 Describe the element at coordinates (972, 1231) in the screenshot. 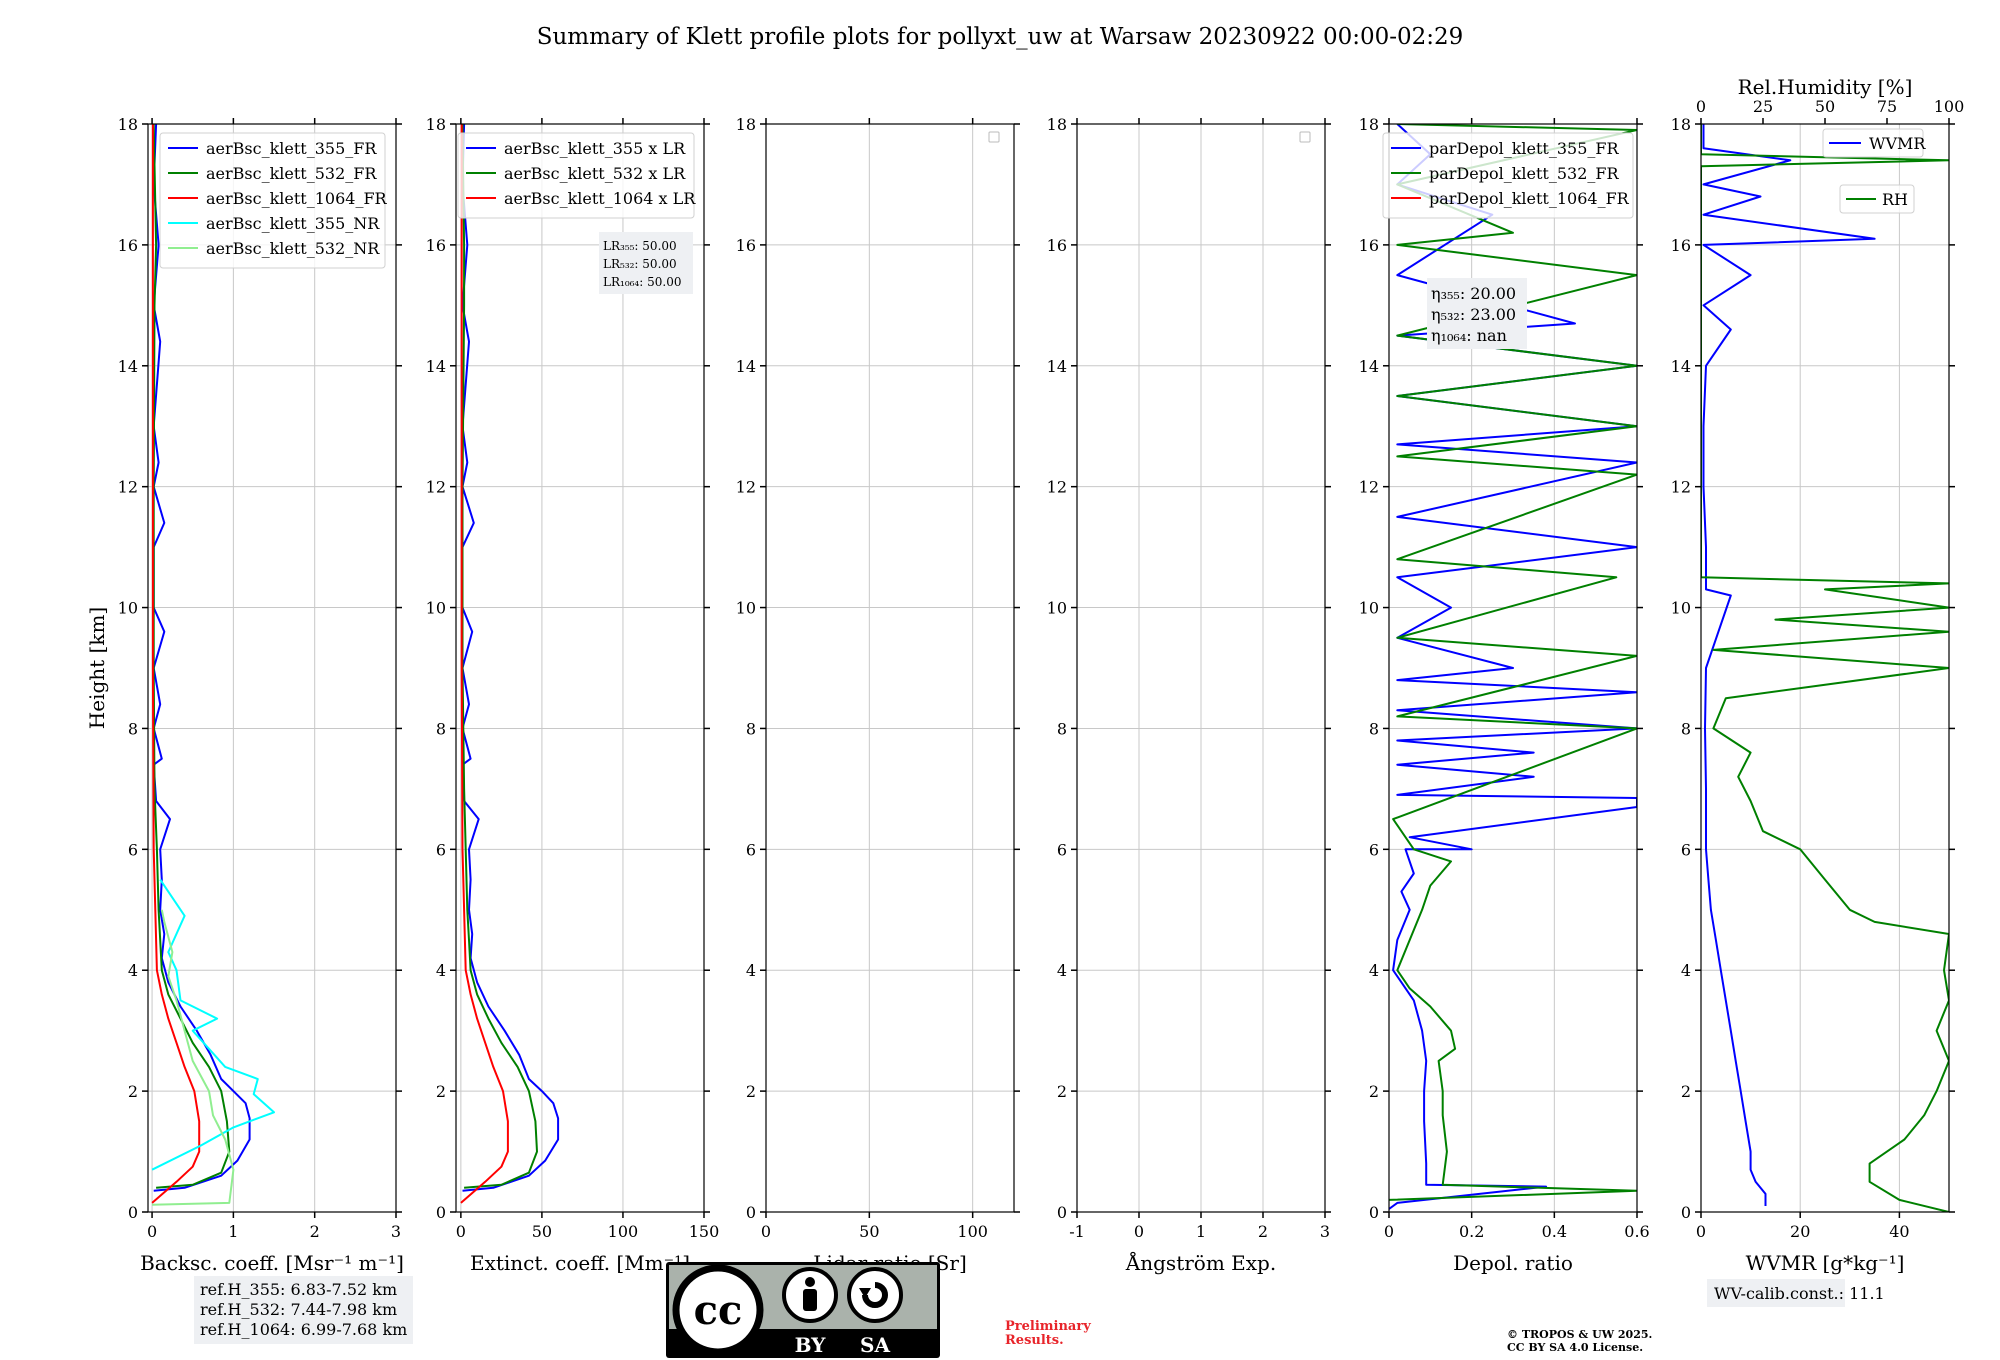

I see `x-tick-label: 100` at that location.